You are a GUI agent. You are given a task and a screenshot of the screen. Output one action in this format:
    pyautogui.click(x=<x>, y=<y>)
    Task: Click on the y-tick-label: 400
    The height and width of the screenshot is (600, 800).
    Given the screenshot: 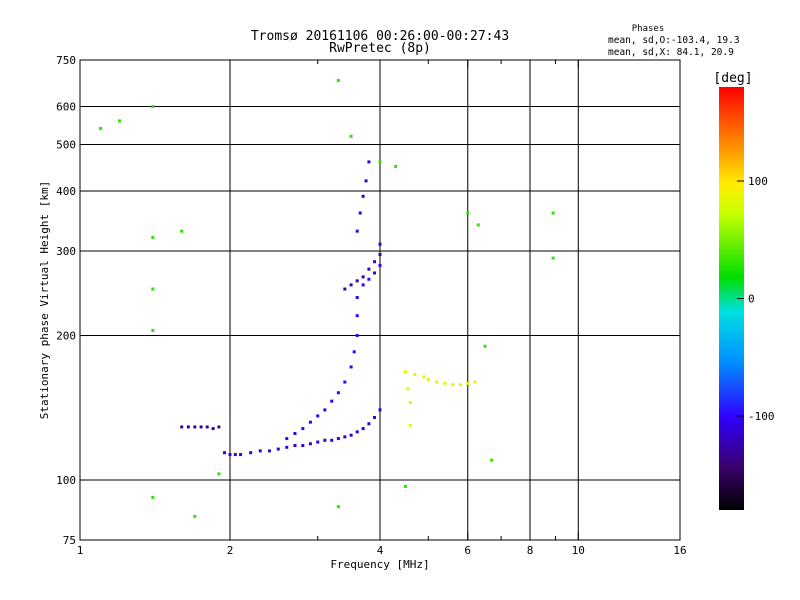 What is the action you would take?
    pyautogui.click(x=66, y=191)
    